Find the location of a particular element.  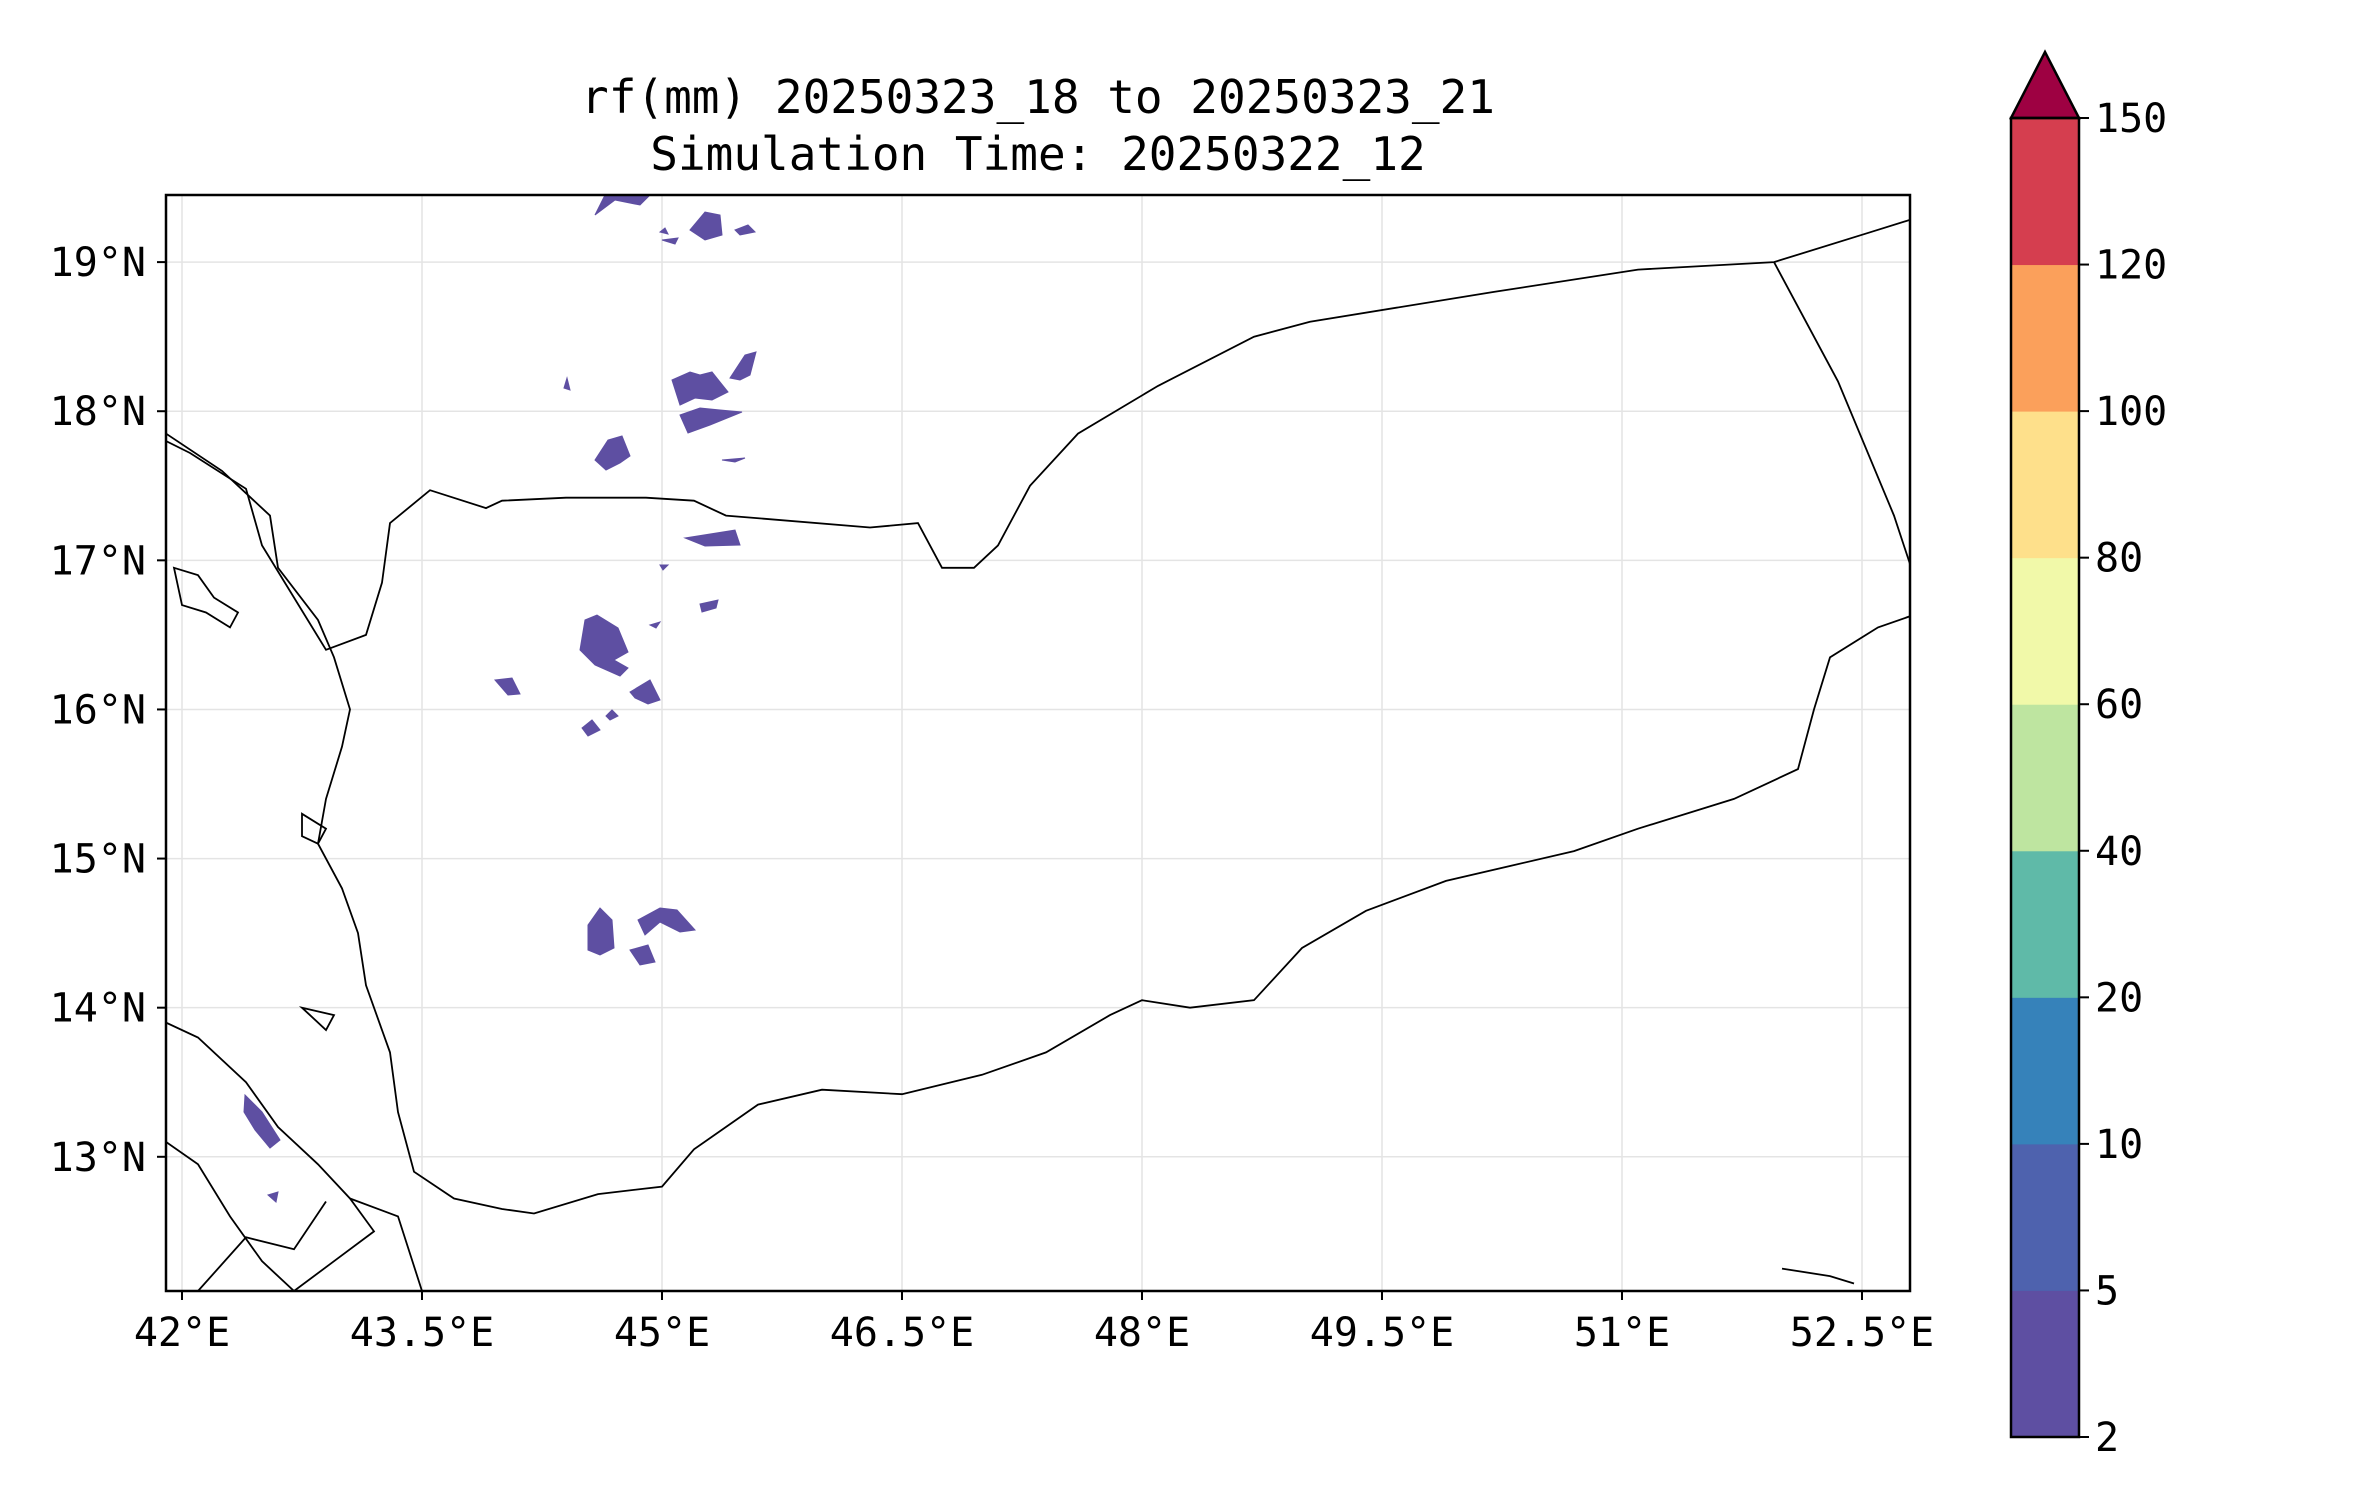

lon-tick-label: 43.5°E is located at coordinates (422, 1333).